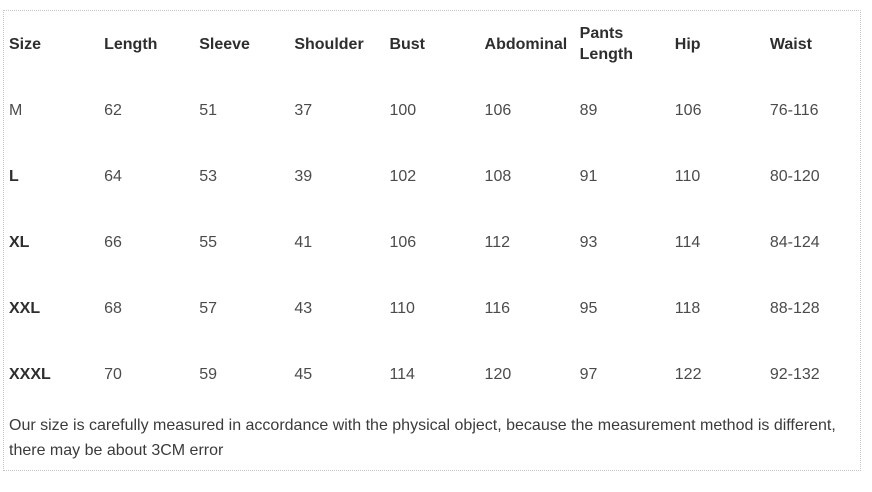 The image size is (872, 492). Describe the element at coordinates (303, 110) in the screenshot. I see `cell-m-shoulder: 37` at that location.